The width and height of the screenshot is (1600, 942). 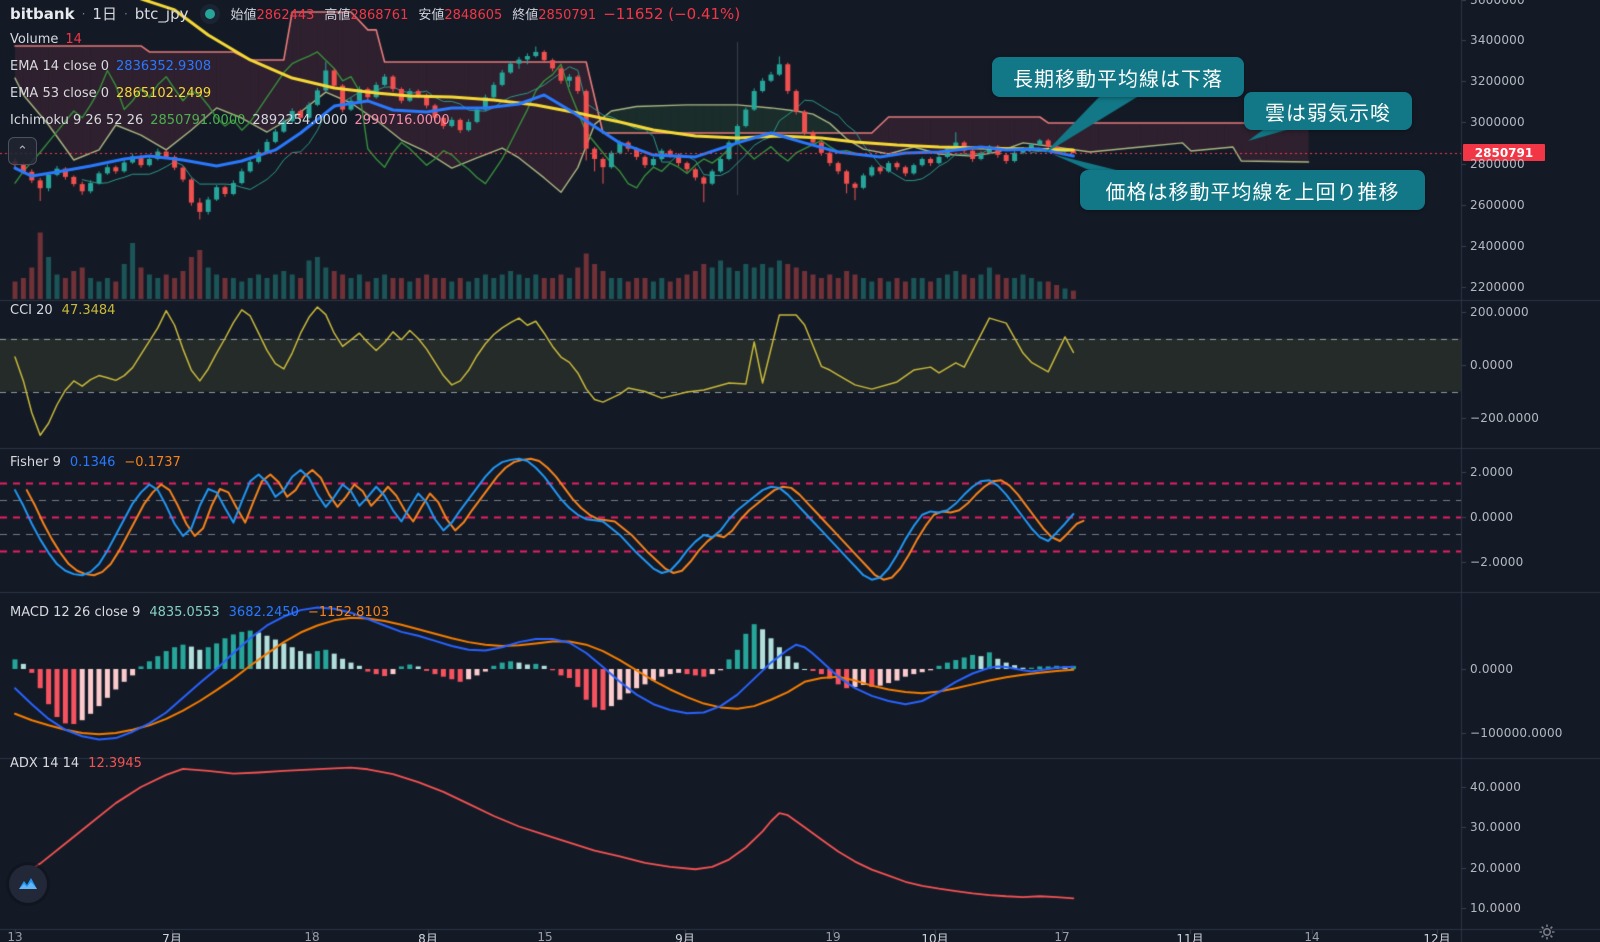 What do you see at coordinates (104, 14) in the screenshot?
I see `timeframe-selector: 1日` at bounding box center [104, 14].